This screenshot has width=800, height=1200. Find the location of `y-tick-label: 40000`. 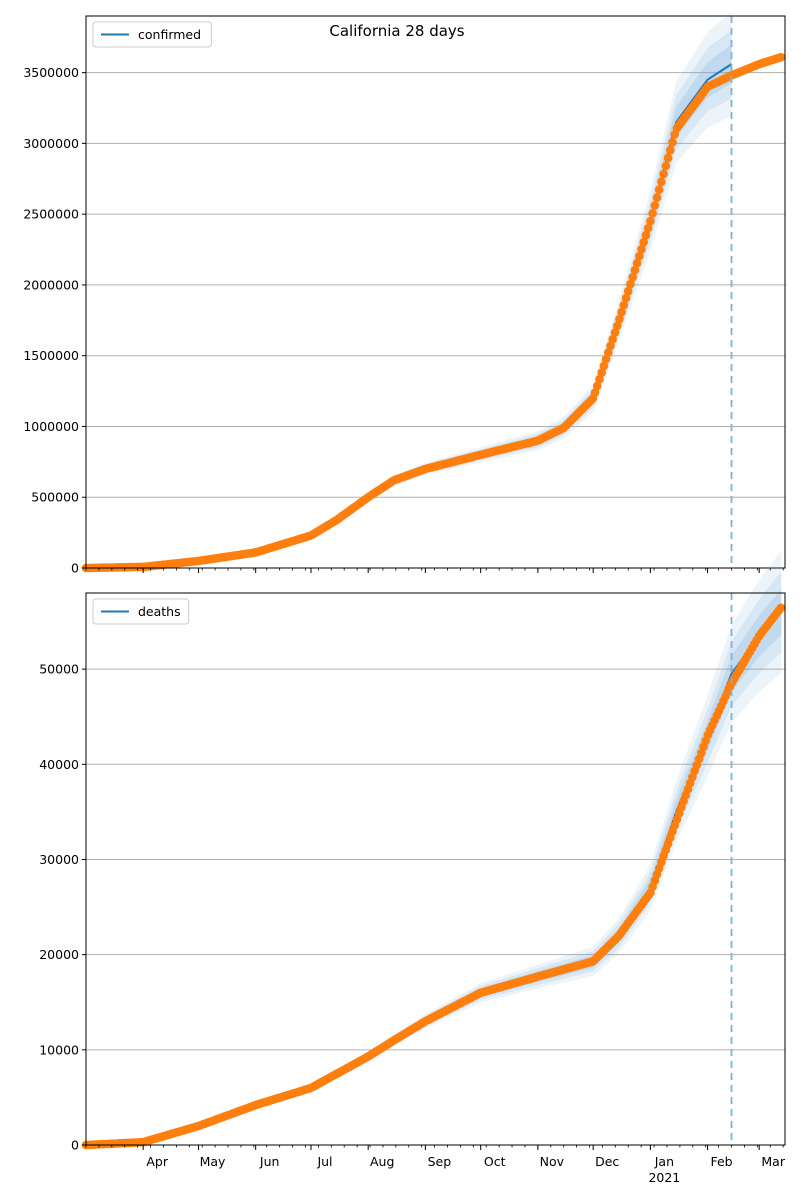

y-tick-label: 40000 is located at coordinates (59, 764).